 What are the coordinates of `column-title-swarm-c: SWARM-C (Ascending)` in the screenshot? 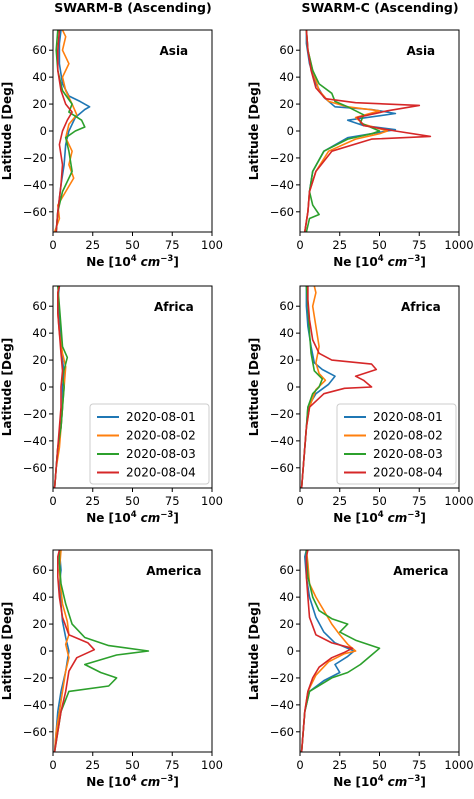 It's located at (379, 7).